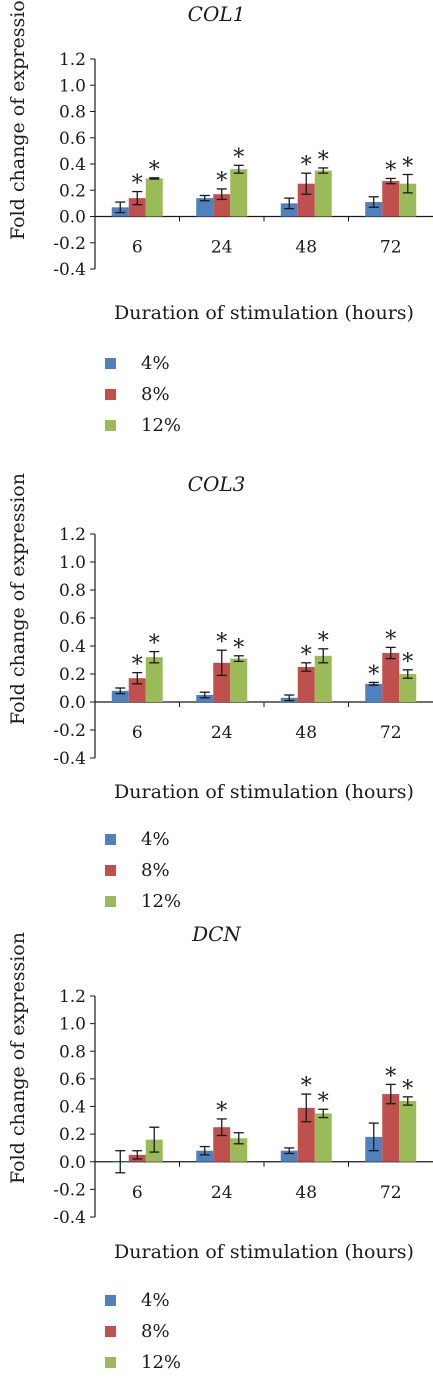  Describe the element at coordinates (161, 1362) in the screenshot. I see `legend-label: 12%` at that location.